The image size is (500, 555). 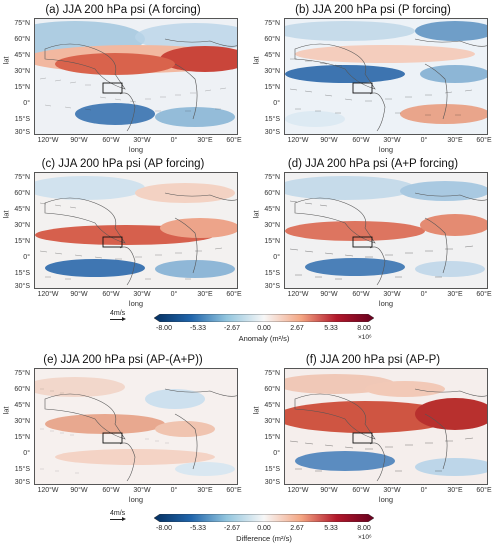 What do you see at coordinates (264, 538) in the screenshot?
I see `colorbar-label: Difference (m²/s)` at bounding box center [264, 538].